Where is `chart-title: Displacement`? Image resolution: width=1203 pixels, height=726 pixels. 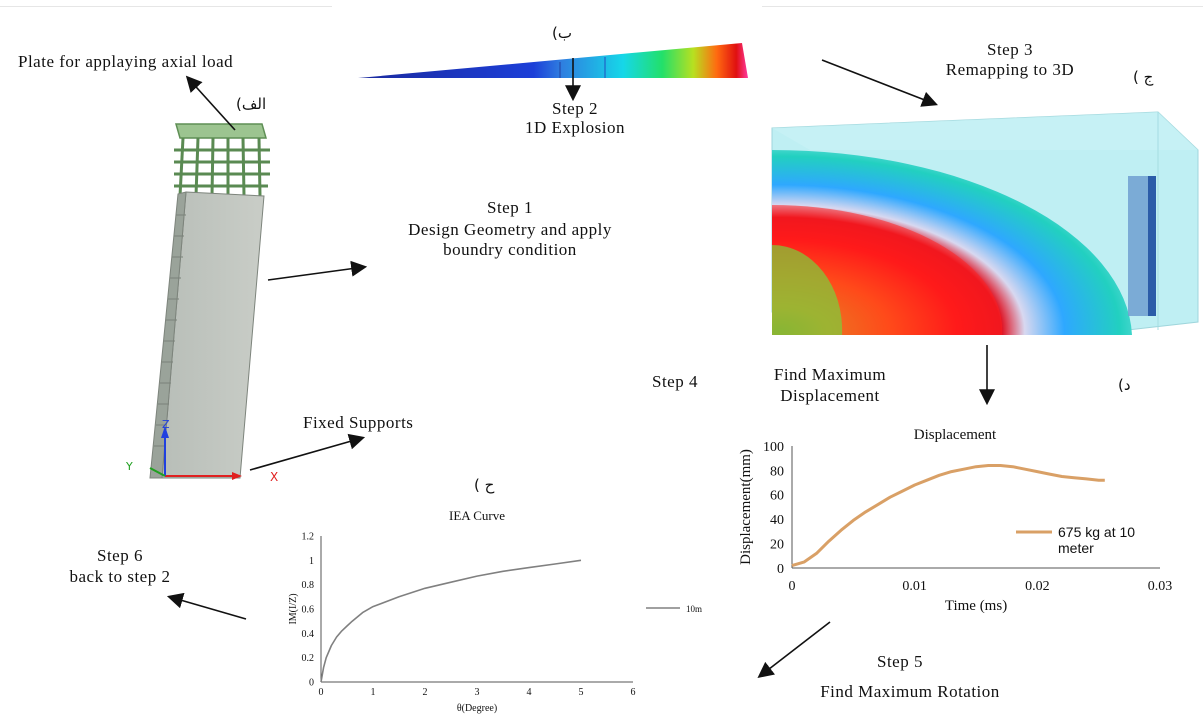
chart-title: Displacement is located at coordinates (955, 435).